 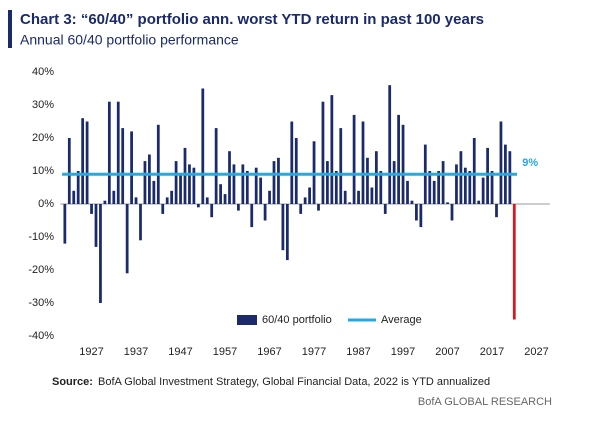 What do you see at coordinates (41, 303) in the screenshot?
I see `y-tick-label: -30%` at bounding box center [41, 303].